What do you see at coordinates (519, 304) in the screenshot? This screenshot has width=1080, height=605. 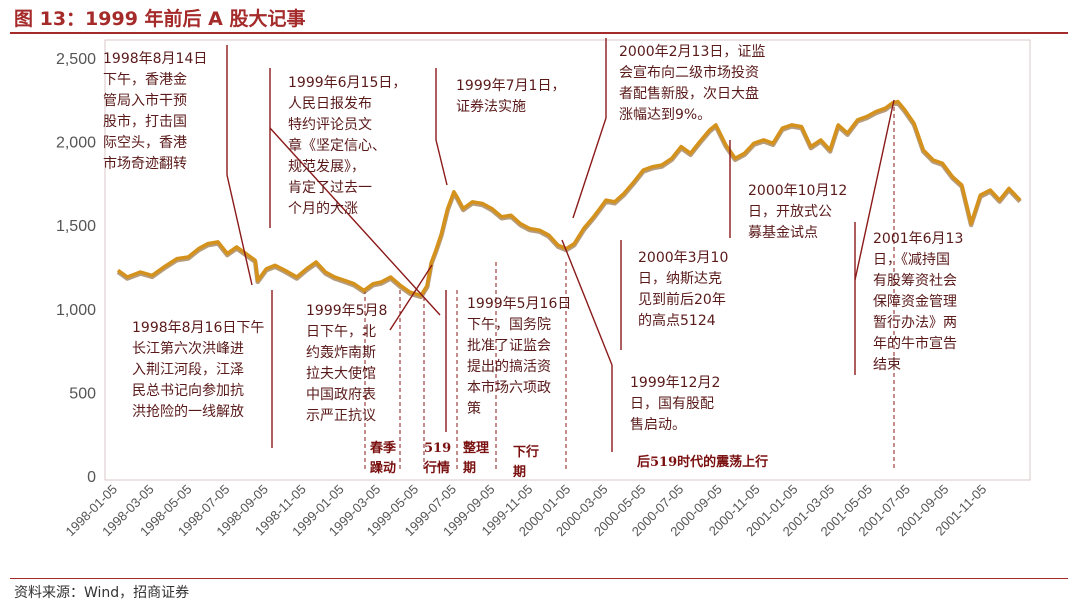 I see `annotation-text: 1999年5月16日` at bounding box center [519, 304].